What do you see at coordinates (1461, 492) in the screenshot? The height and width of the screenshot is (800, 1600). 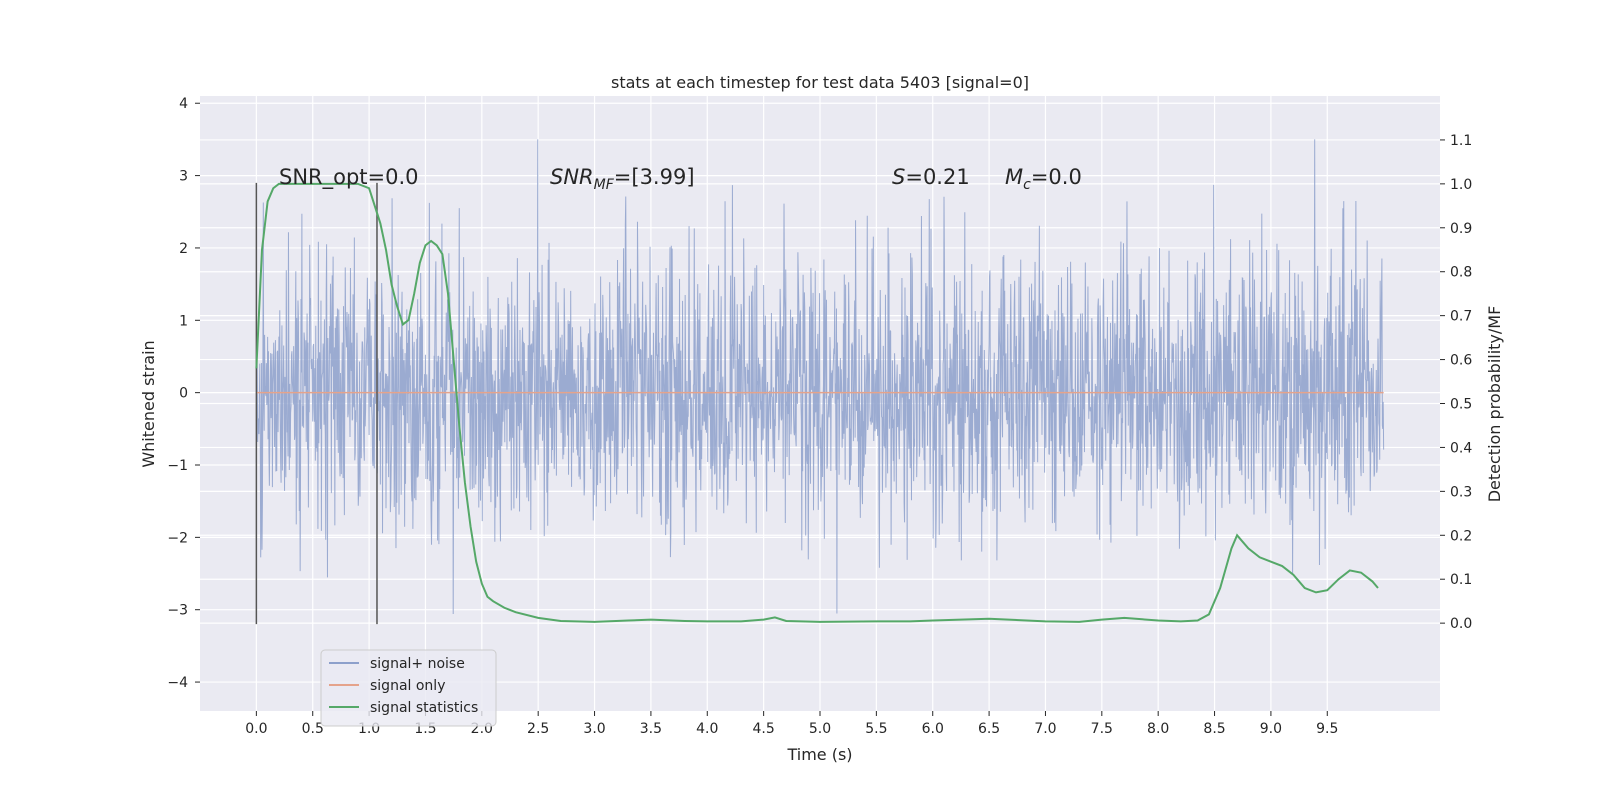 I see `y-tick-label-right: 0.3` at bounding box center [1461, 492].